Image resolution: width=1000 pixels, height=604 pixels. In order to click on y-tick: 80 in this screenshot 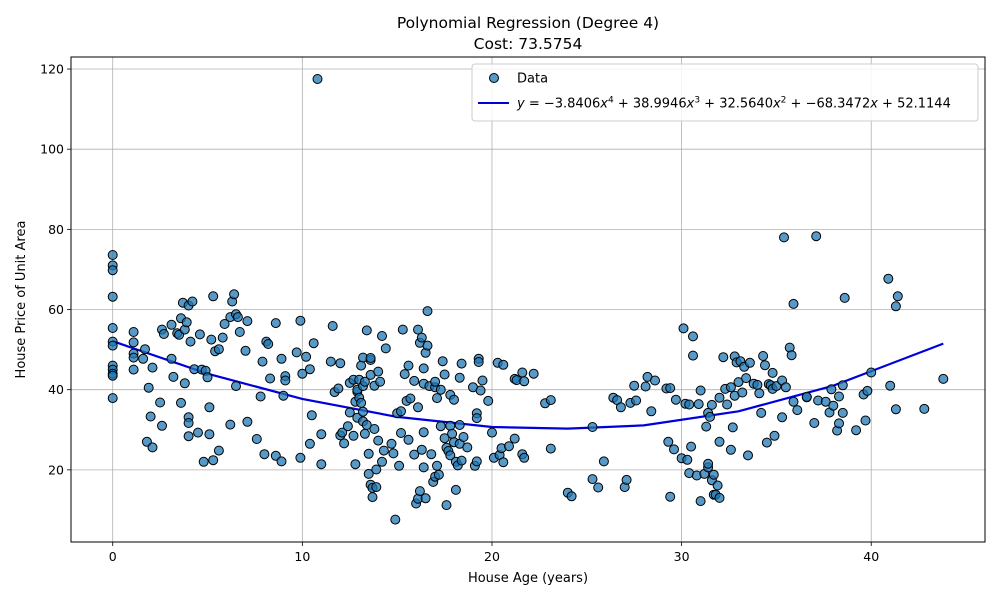, I will do `click(59, 229)`.